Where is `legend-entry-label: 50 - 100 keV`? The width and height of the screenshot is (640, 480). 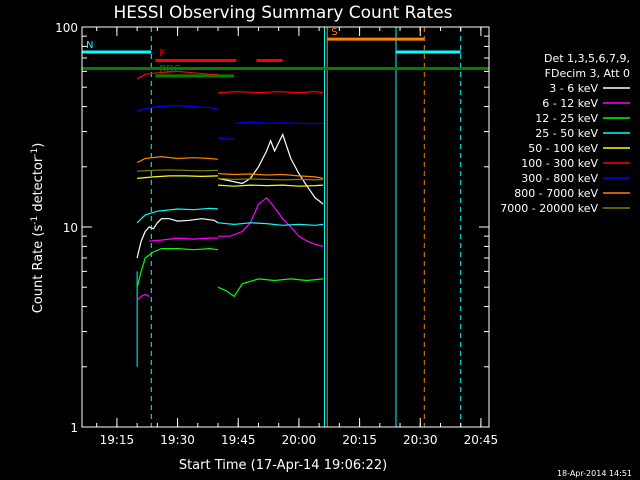
legend-entry-label: 50 - 100 keV is located at coordinates (563, 148).